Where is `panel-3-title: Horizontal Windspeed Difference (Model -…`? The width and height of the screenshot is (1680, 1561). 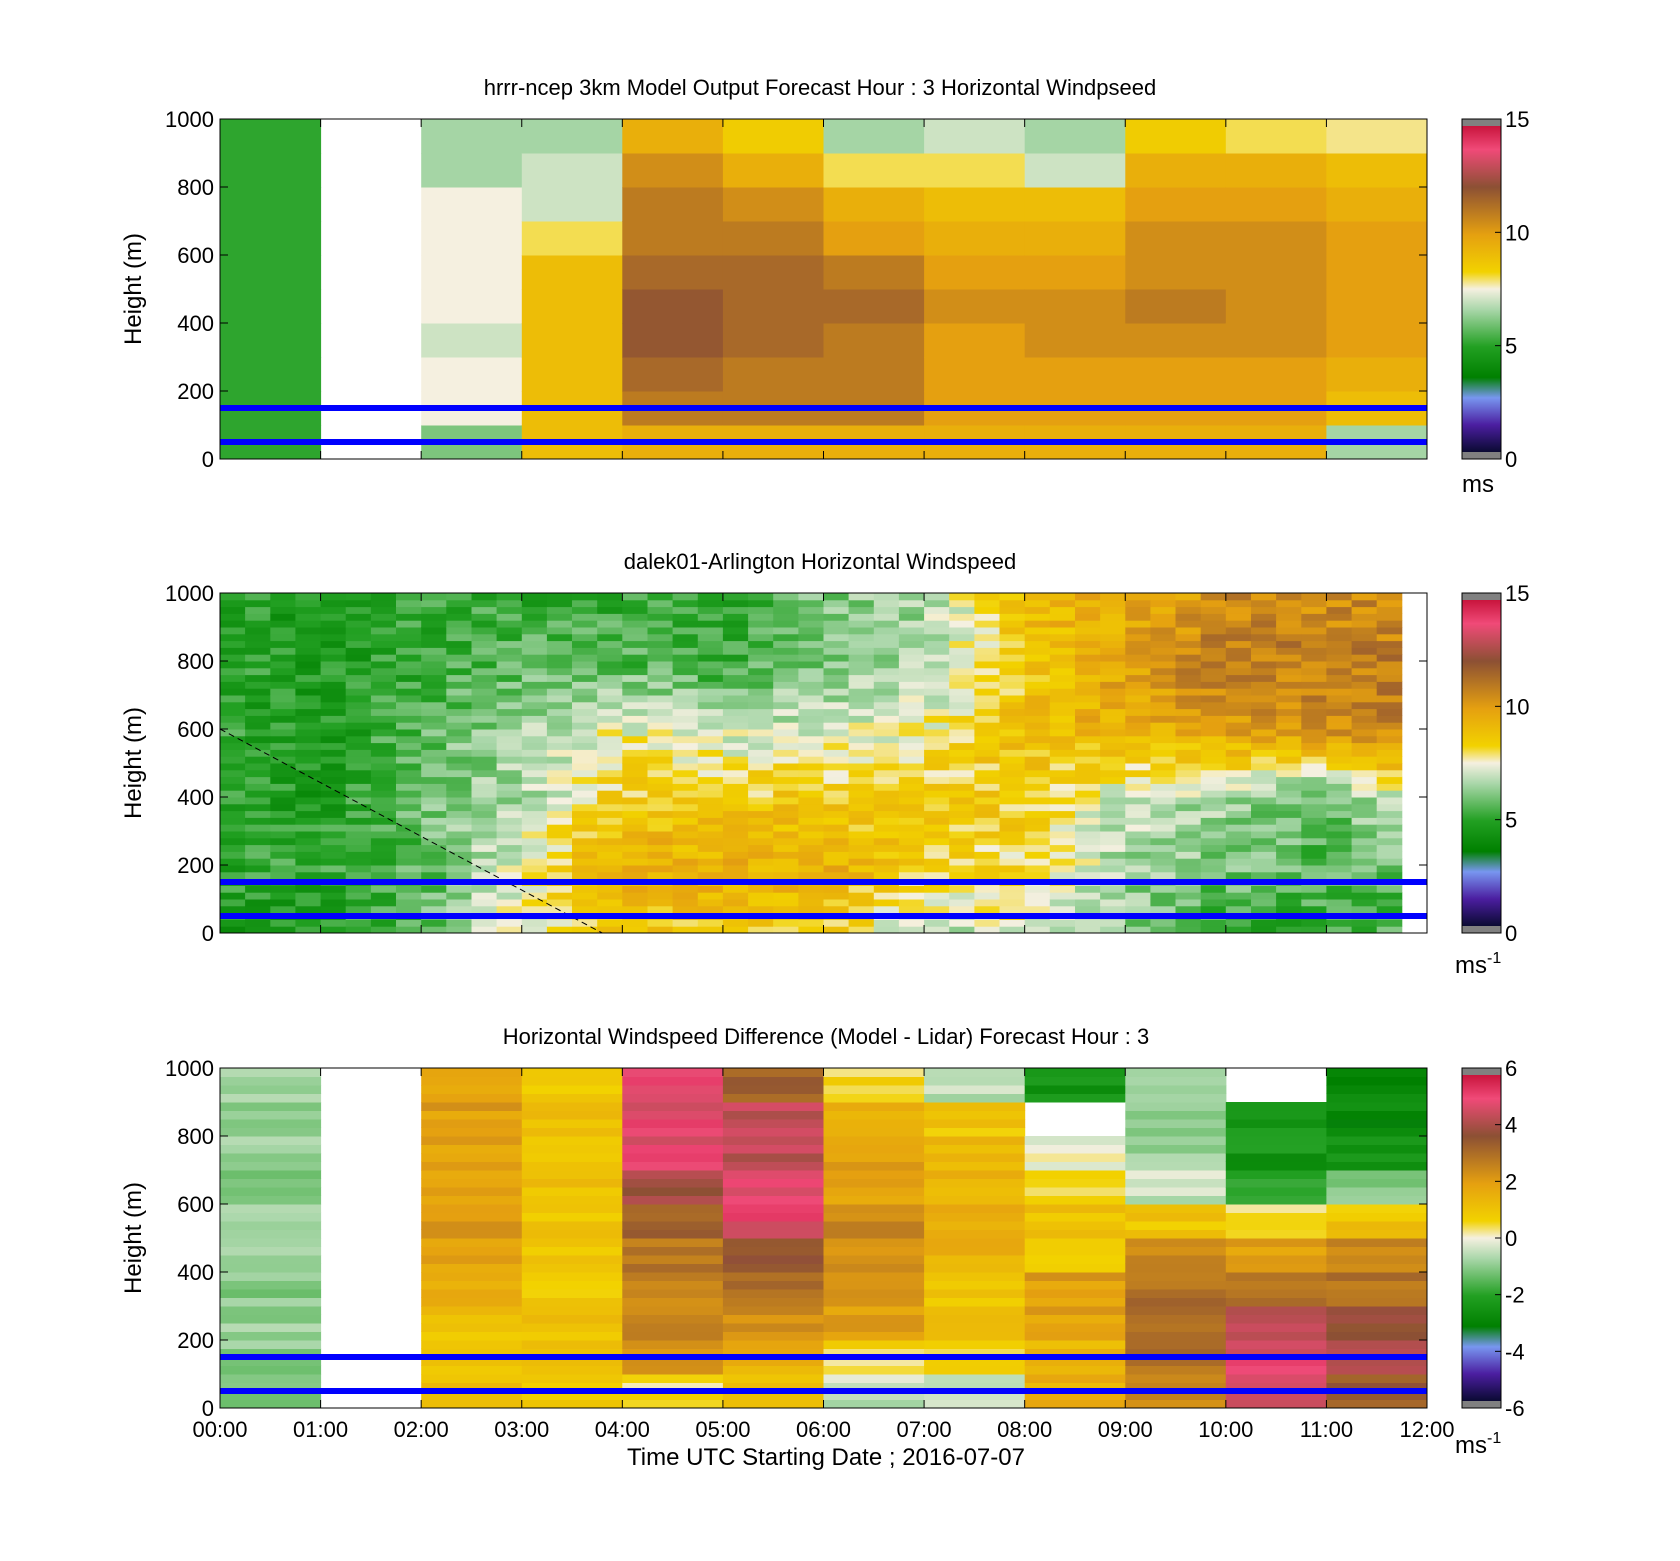 panel-3-title: Horizontal Windspeed Difference (Model -… is located at coordinates (826, 1036).